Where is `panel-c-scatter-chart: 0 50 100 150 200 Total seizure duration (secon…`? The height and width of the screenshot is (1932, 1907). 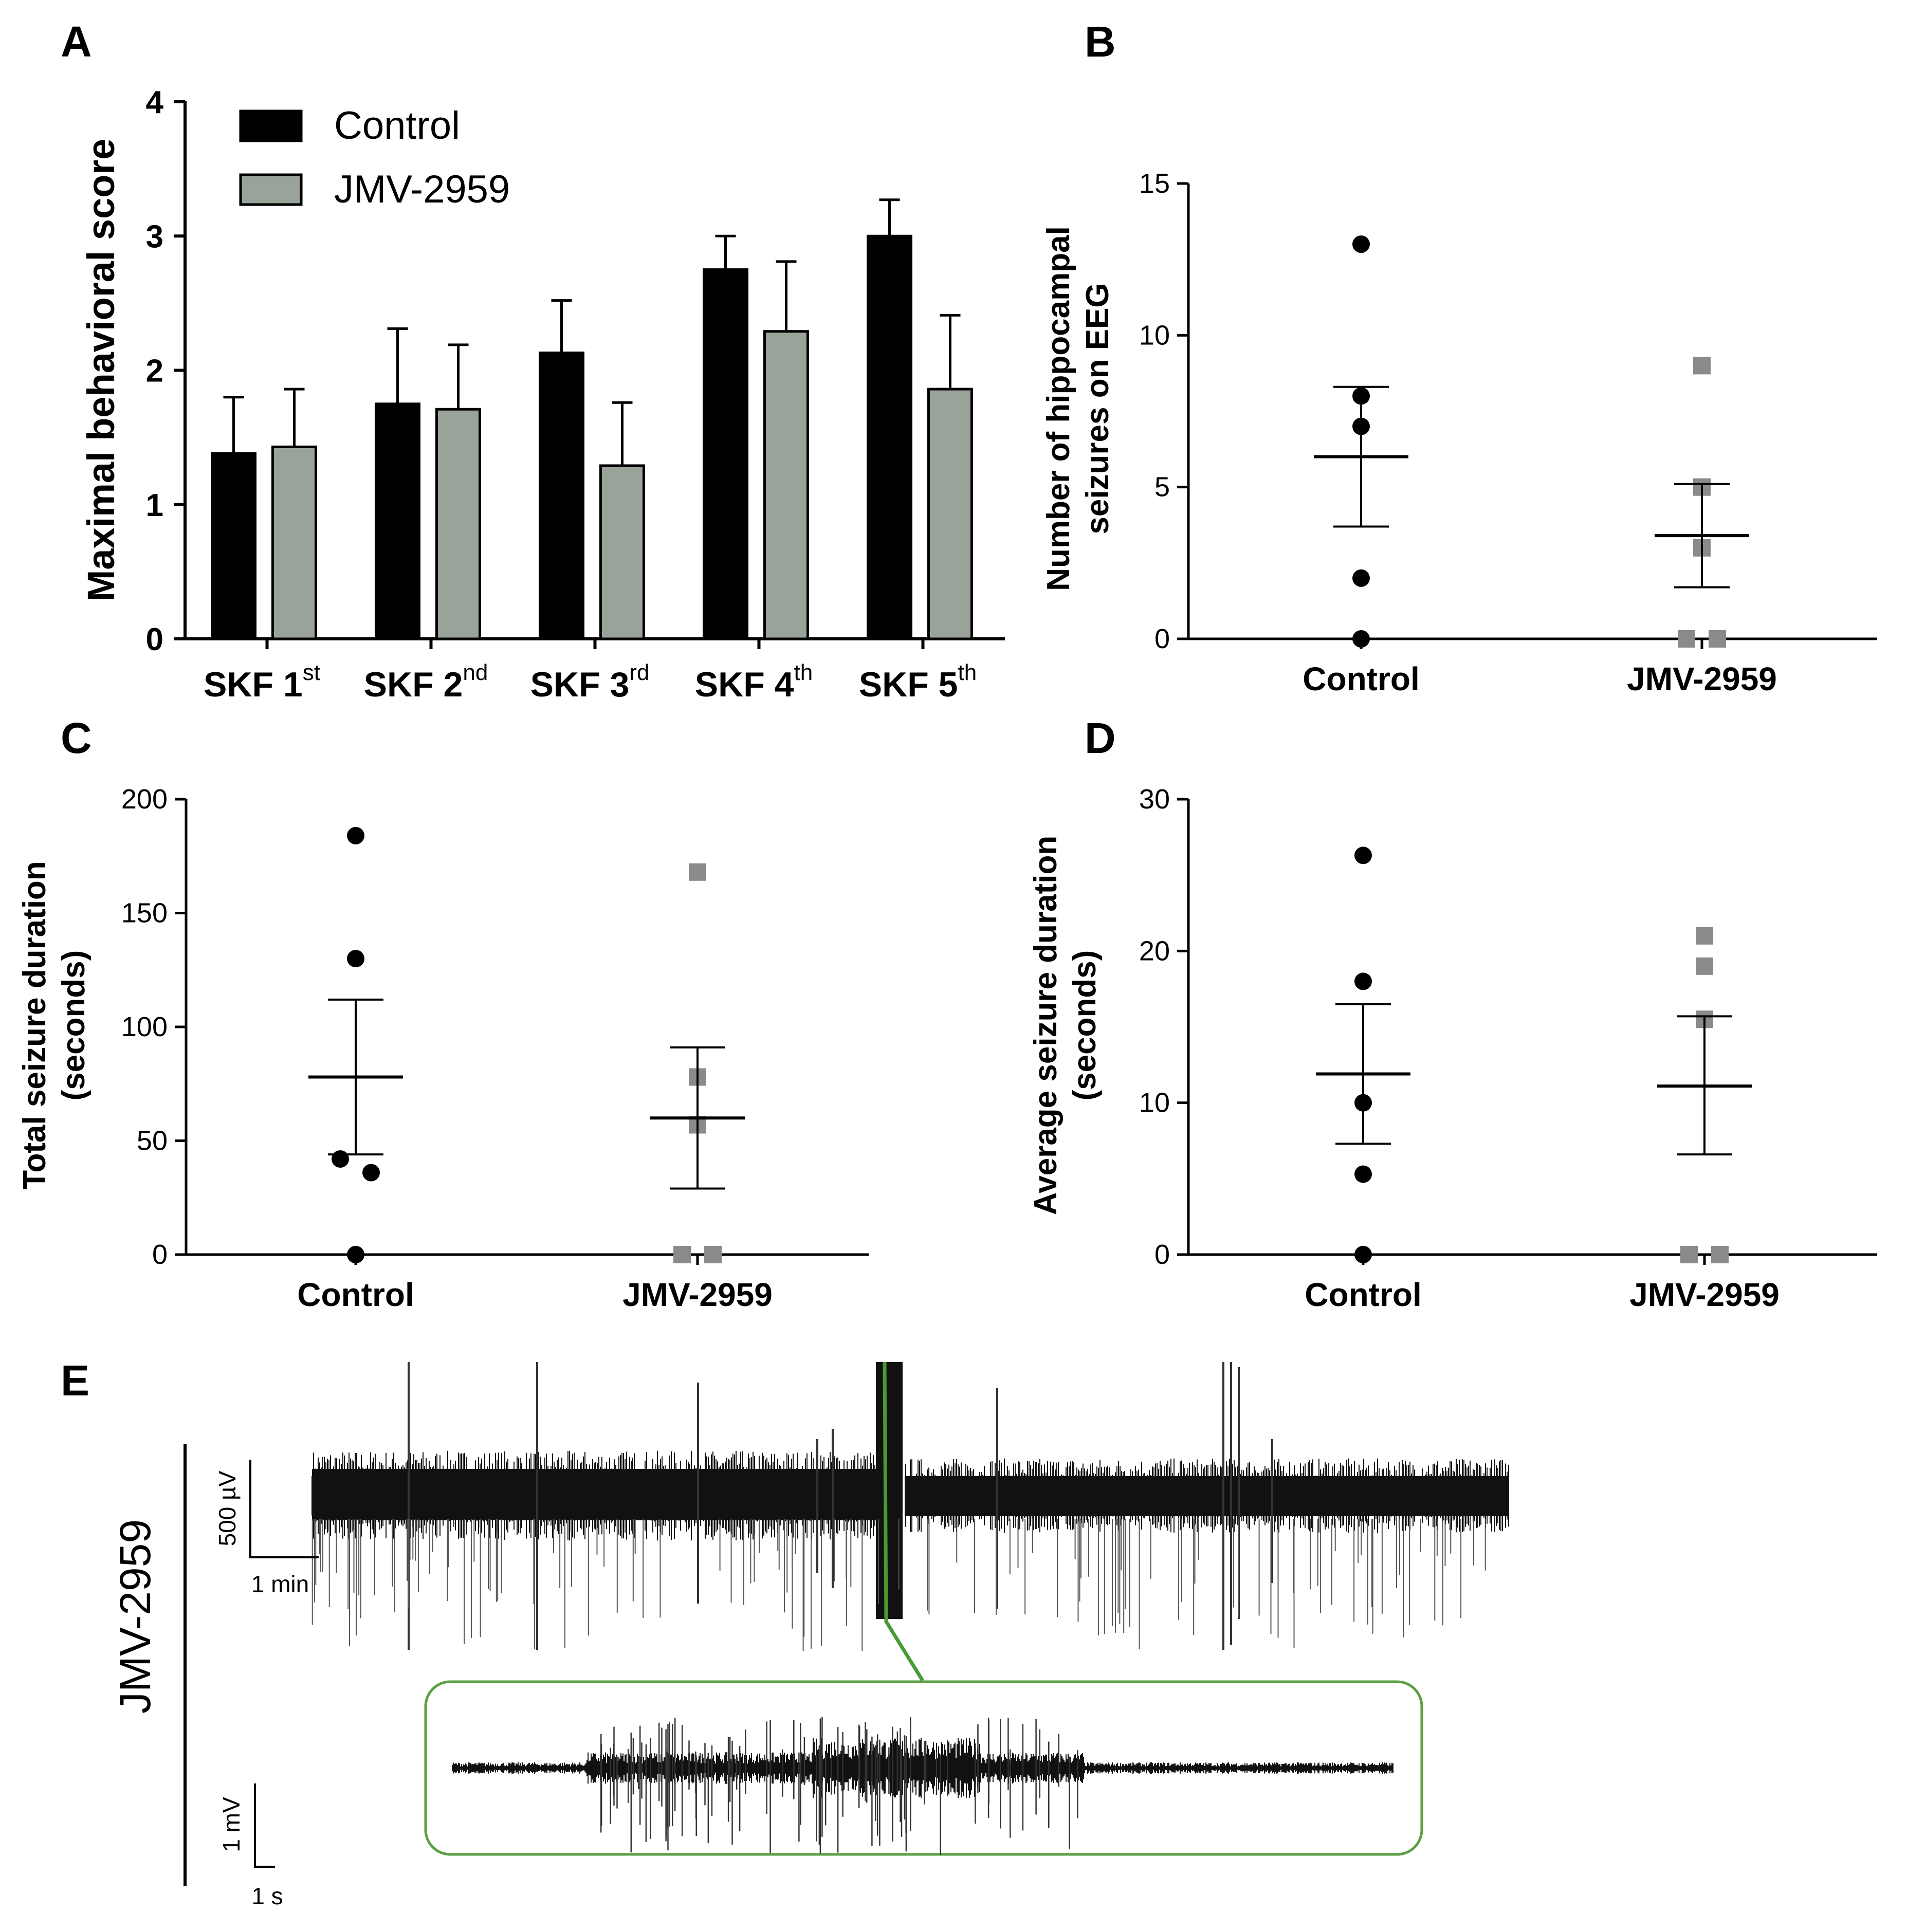 panel-c-scatter-chart: 0 50 100 150 200 Total seizure duration (secon… is located at coordinates (443, 1048).